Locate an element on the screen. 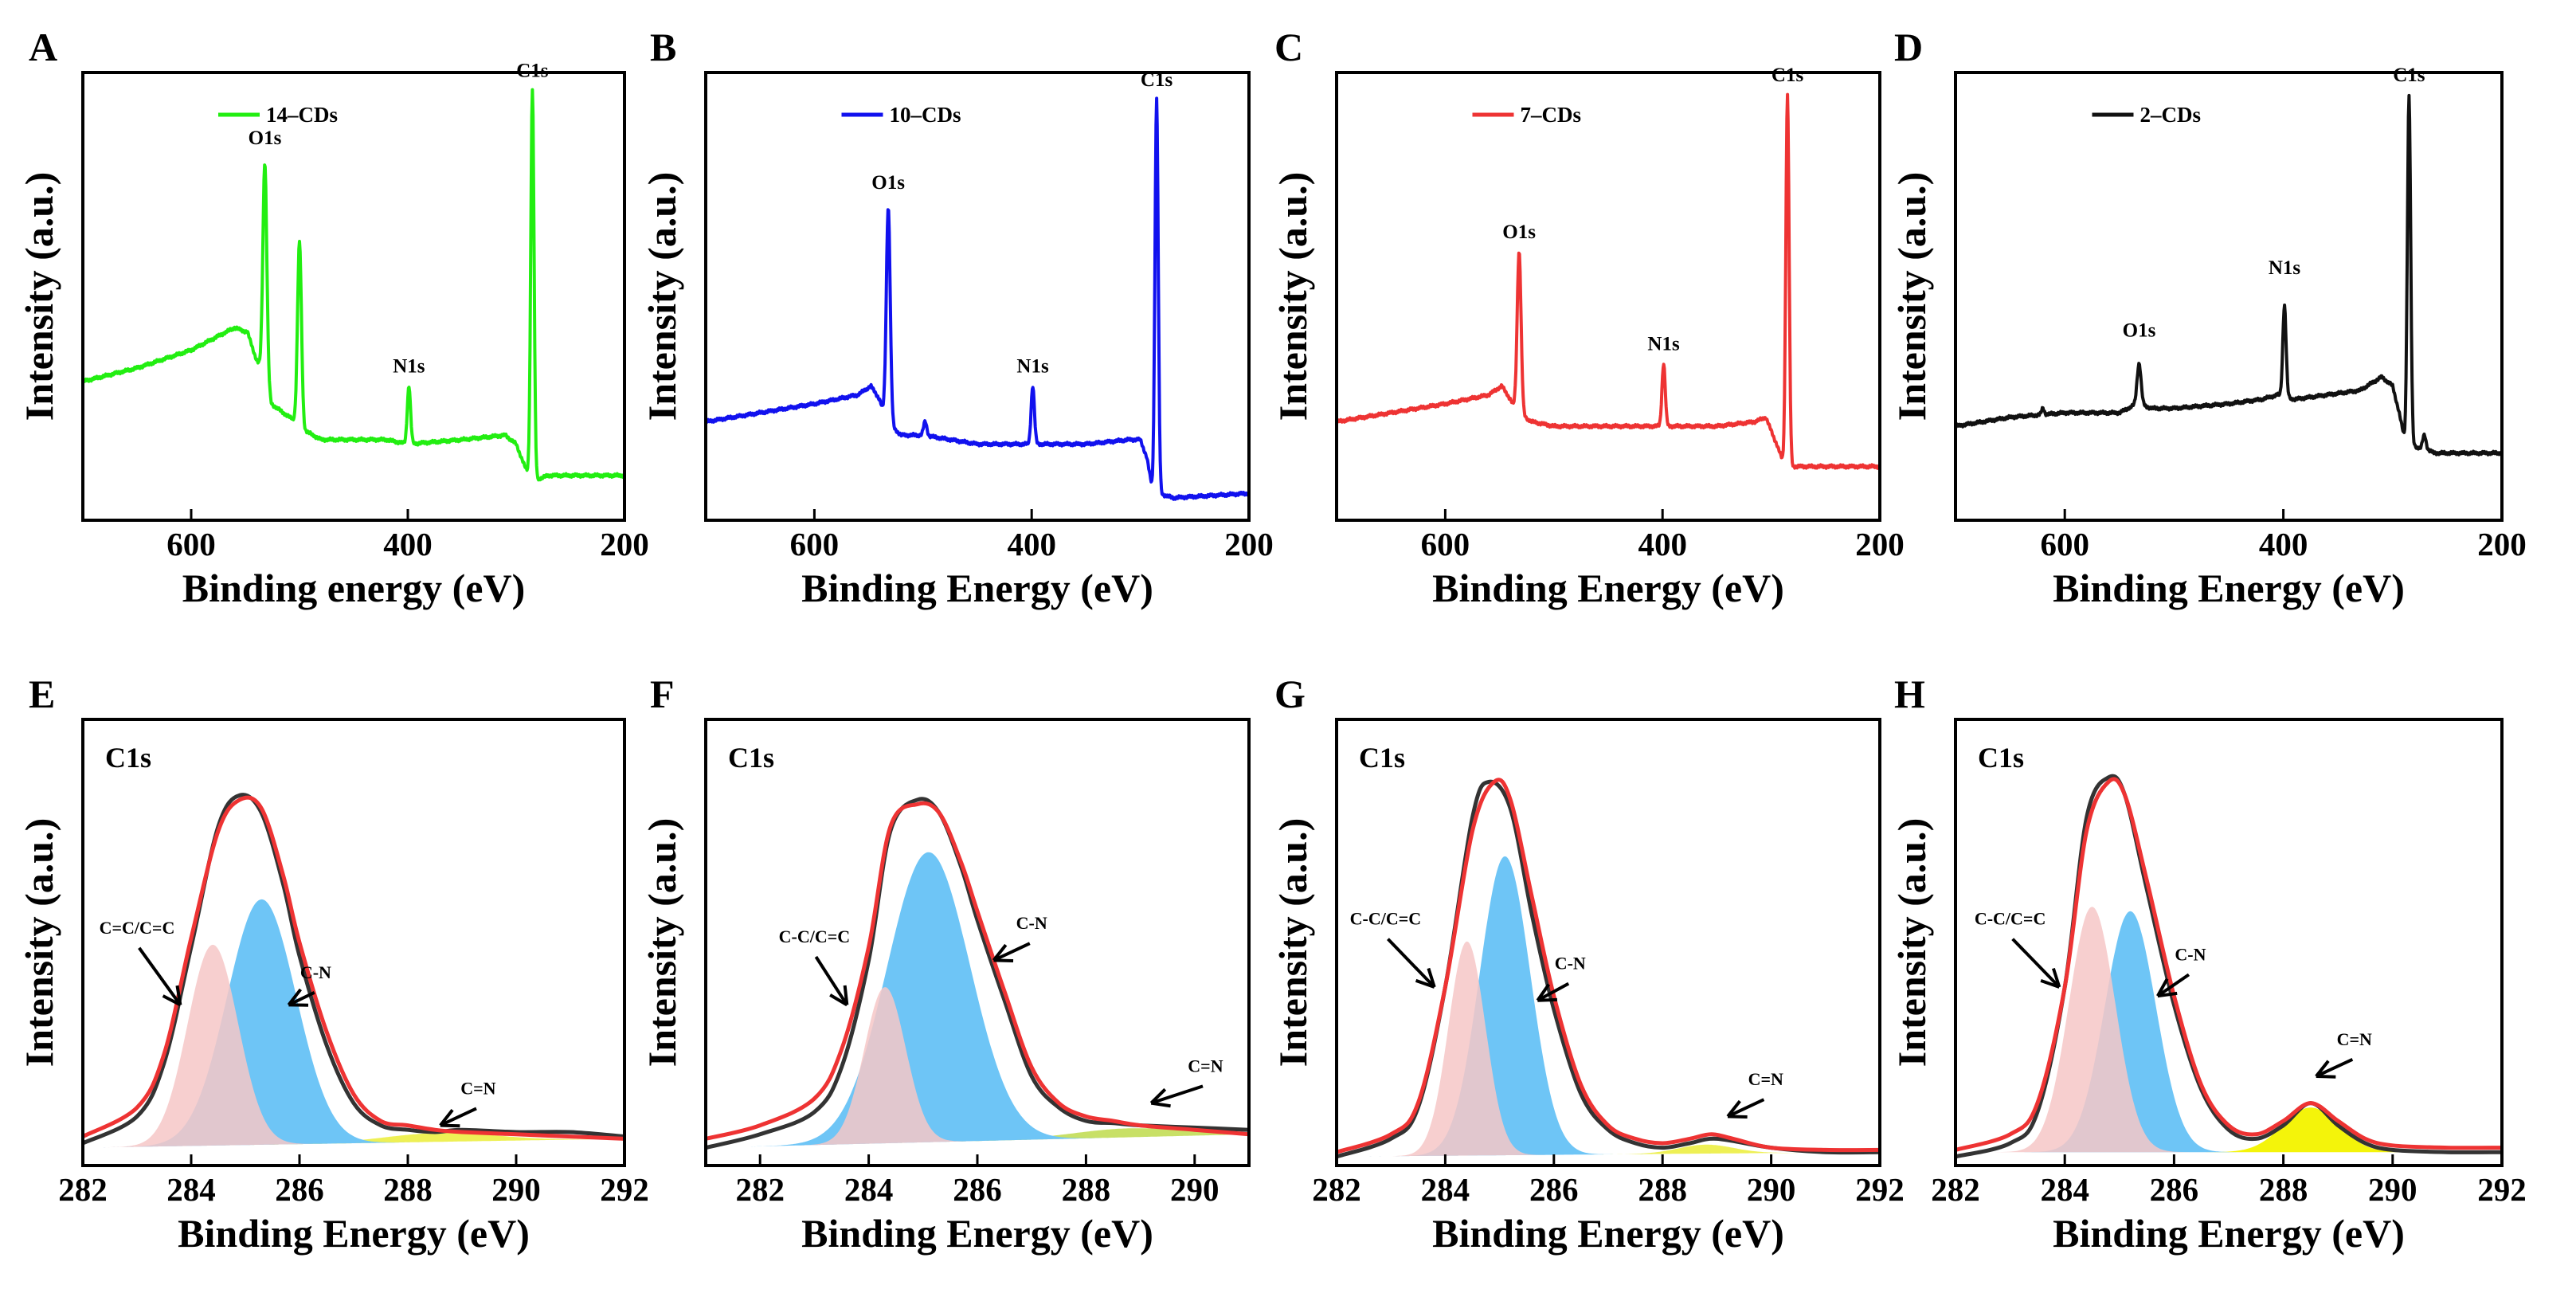 The width and height of the screenshot is (2576, 1293). panel-letter: B is located at coordinates (663, 47).